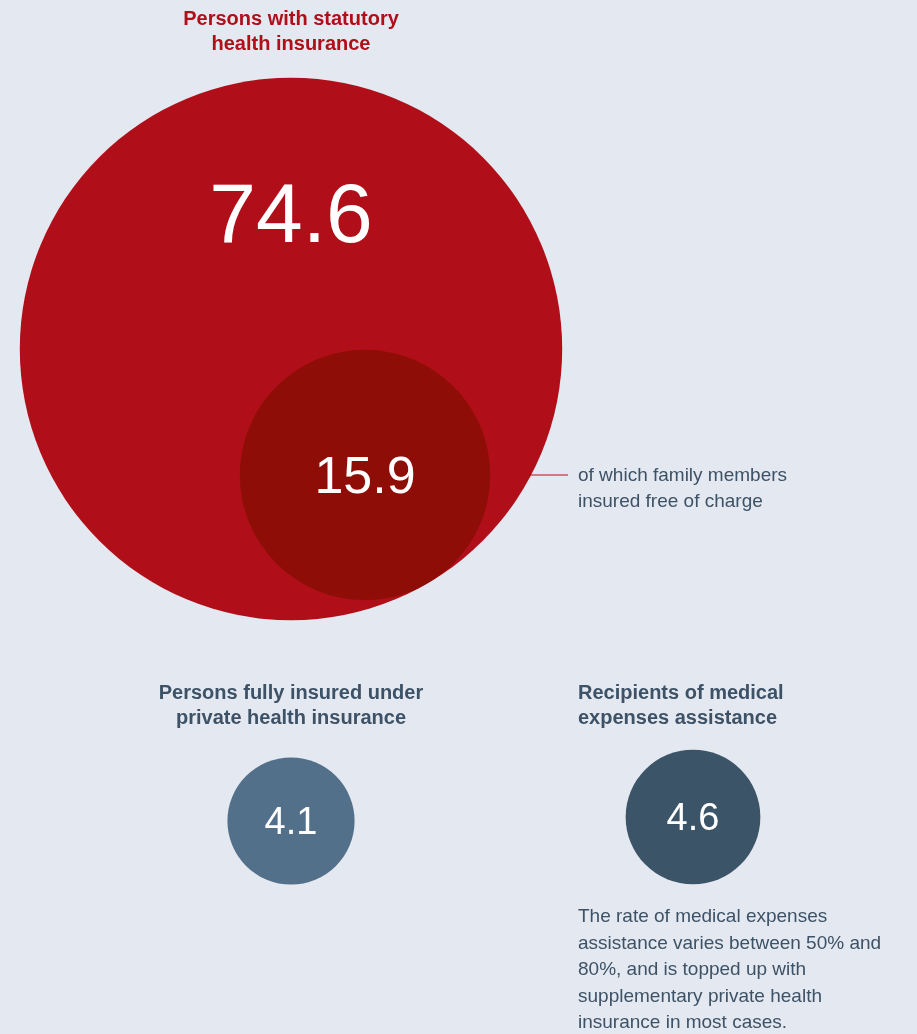  I want to click on category-label: of which family members insured free of charge, so click(683, 488).